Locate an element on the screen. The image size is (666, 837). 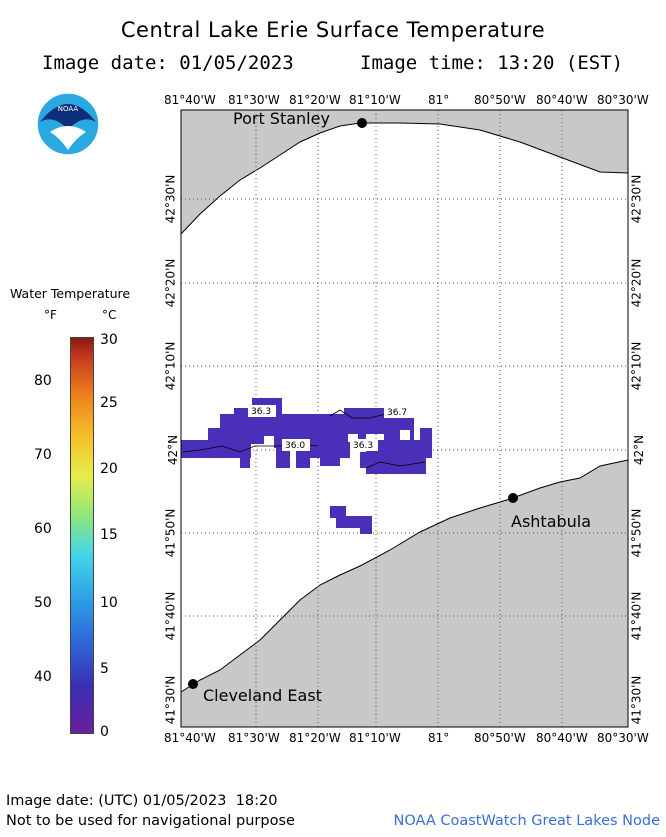
city-port-stanley: Port Stanley is located at coordinates (300, 118).